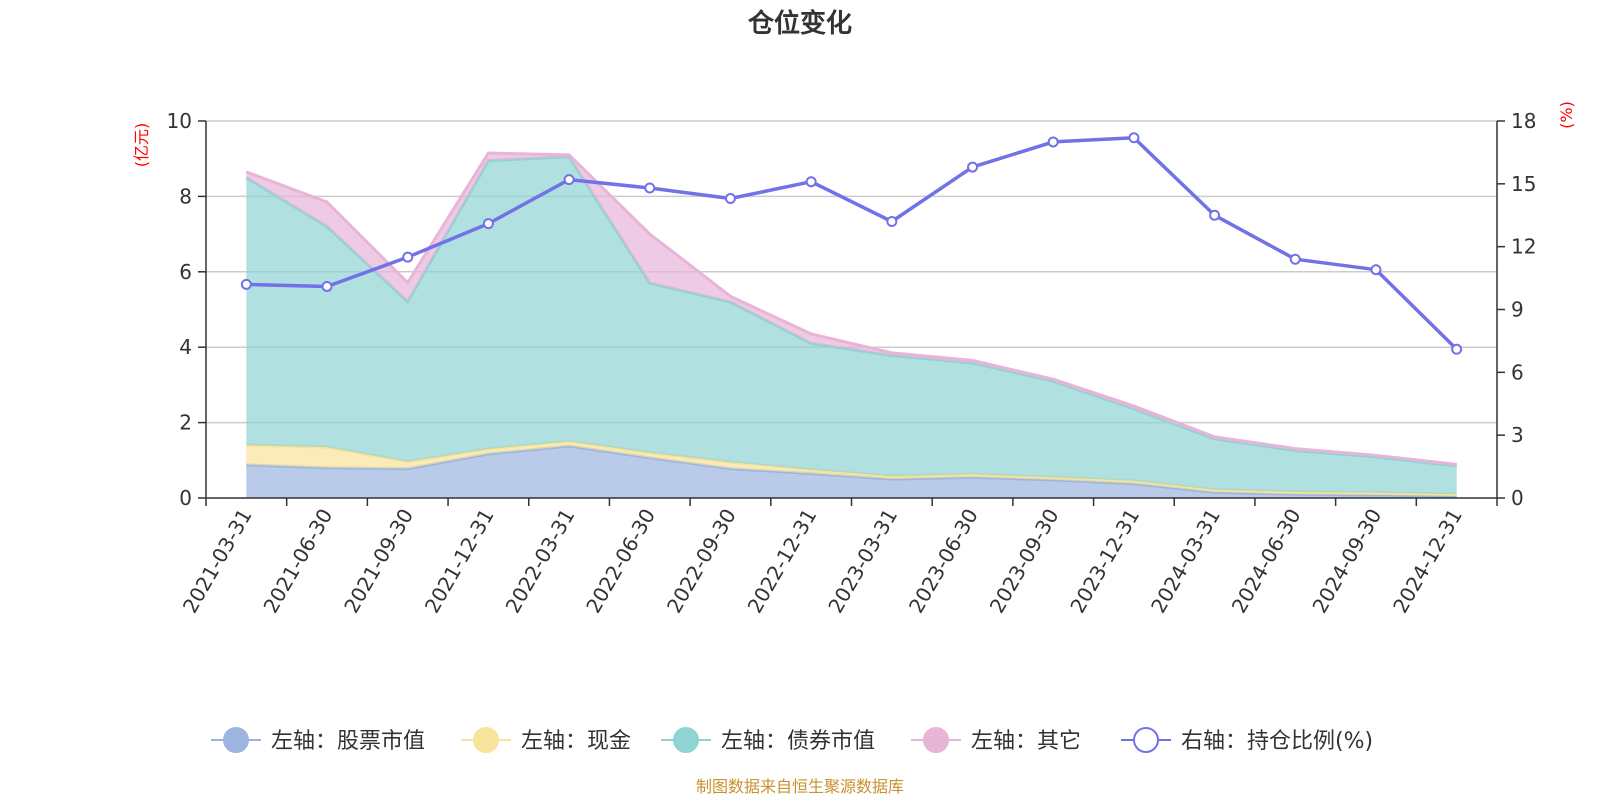  Describe the element at coordinates (185, 423) in the screenshot. I see `left-tick-label: 2` at that location.